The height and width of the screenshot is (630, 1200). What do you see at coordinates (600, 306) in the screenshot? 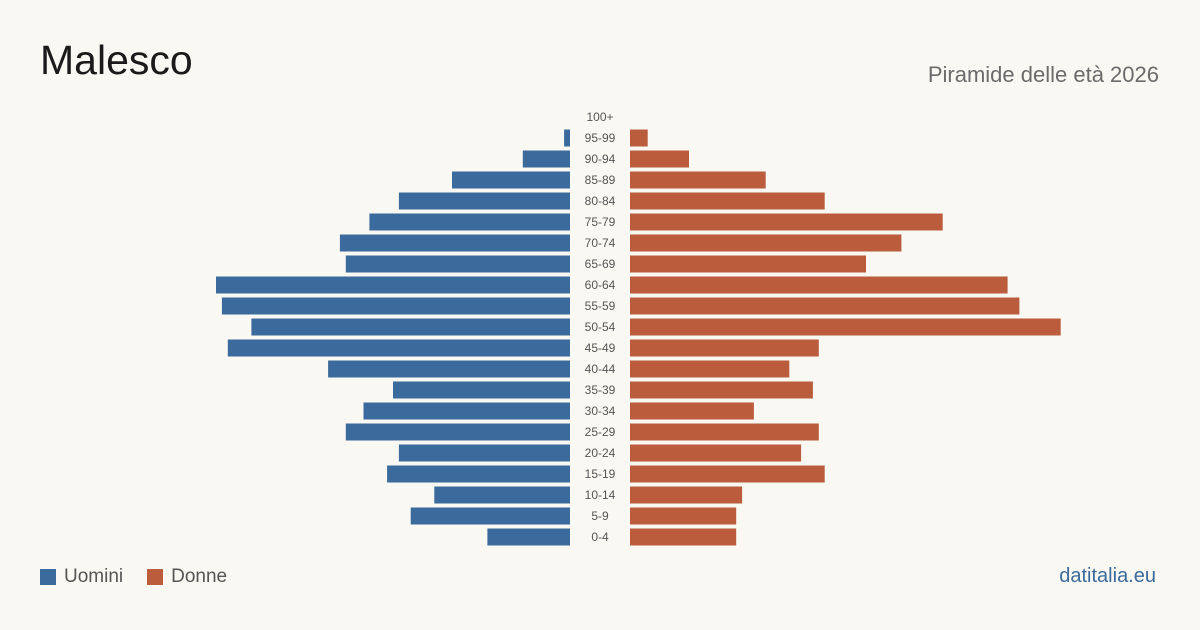
I see `age-label-55-59: 55-59` at bounding box center [600, 306].